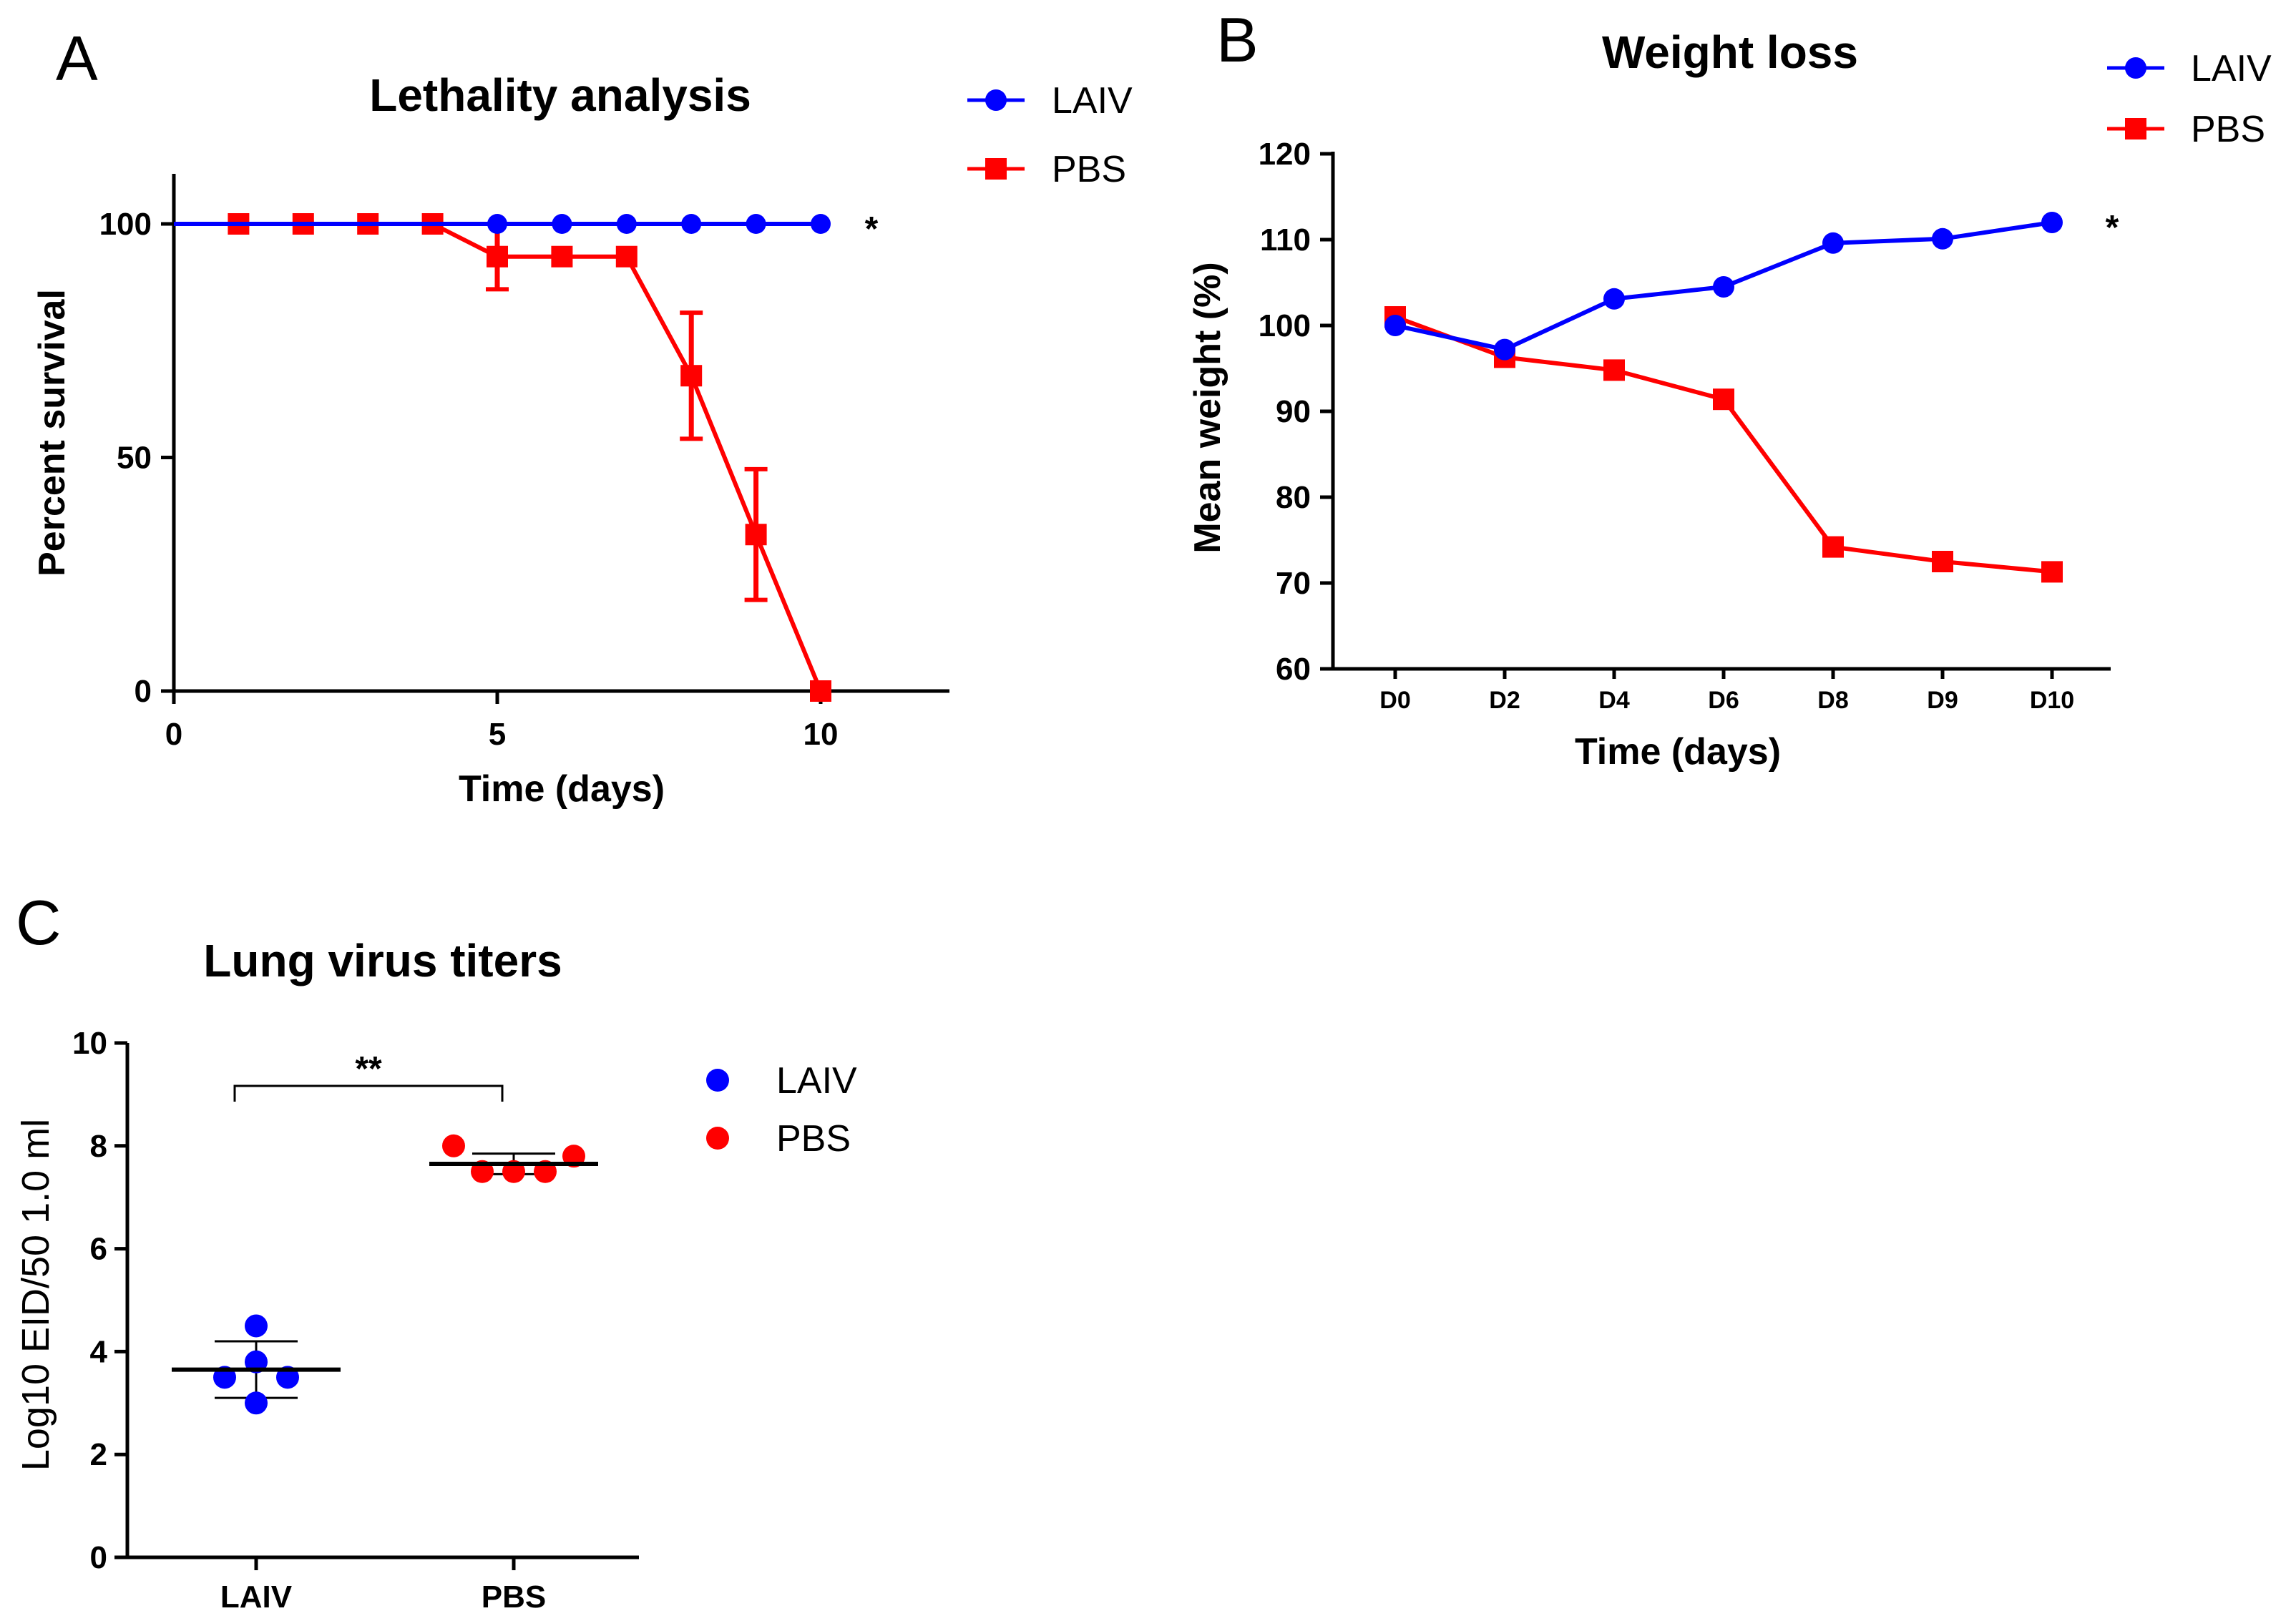 This screenshot has height=1621, width=2296. Describe the element at coordinates (1050, 101) in the screenshot. I see `panel-a-legend-laiv: LAIV` at that location.